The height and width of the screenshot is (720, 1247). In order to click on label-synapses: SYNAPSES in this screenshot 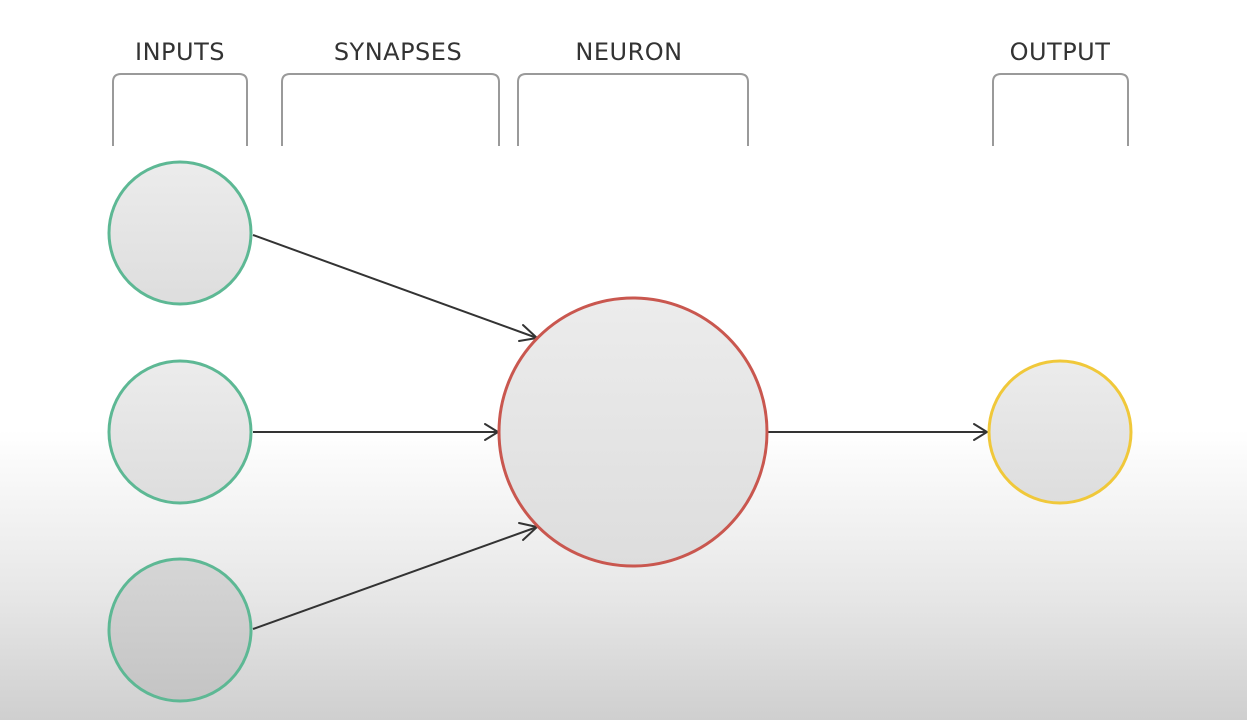, I will do `click(398, 52)`.